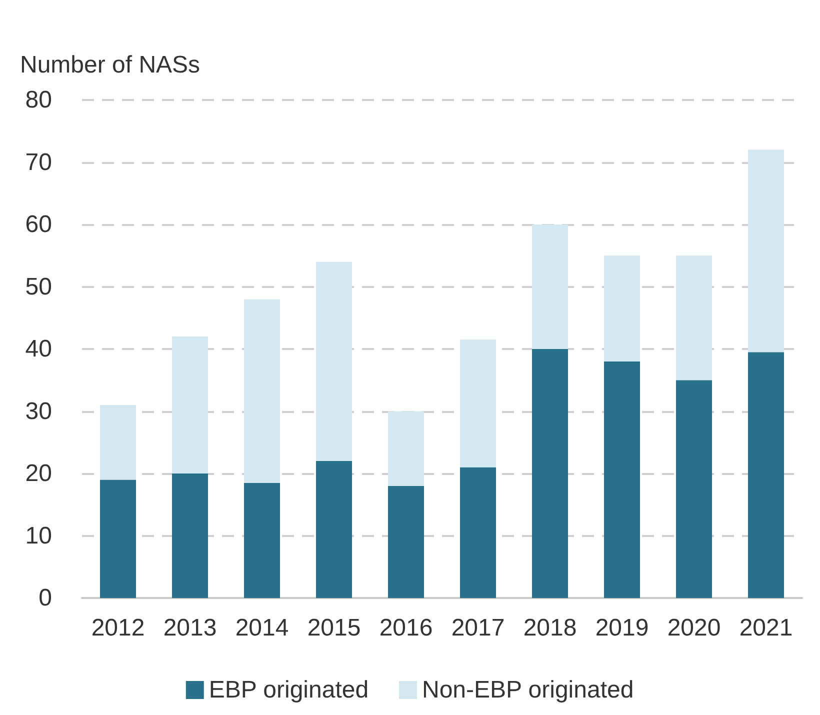 The width and height of the screenshot is (820, 715). What do you see at coordinates (622, 628) in the screenshot?
I see `x-tick-label: 2019` at bounding box center [622, 628].